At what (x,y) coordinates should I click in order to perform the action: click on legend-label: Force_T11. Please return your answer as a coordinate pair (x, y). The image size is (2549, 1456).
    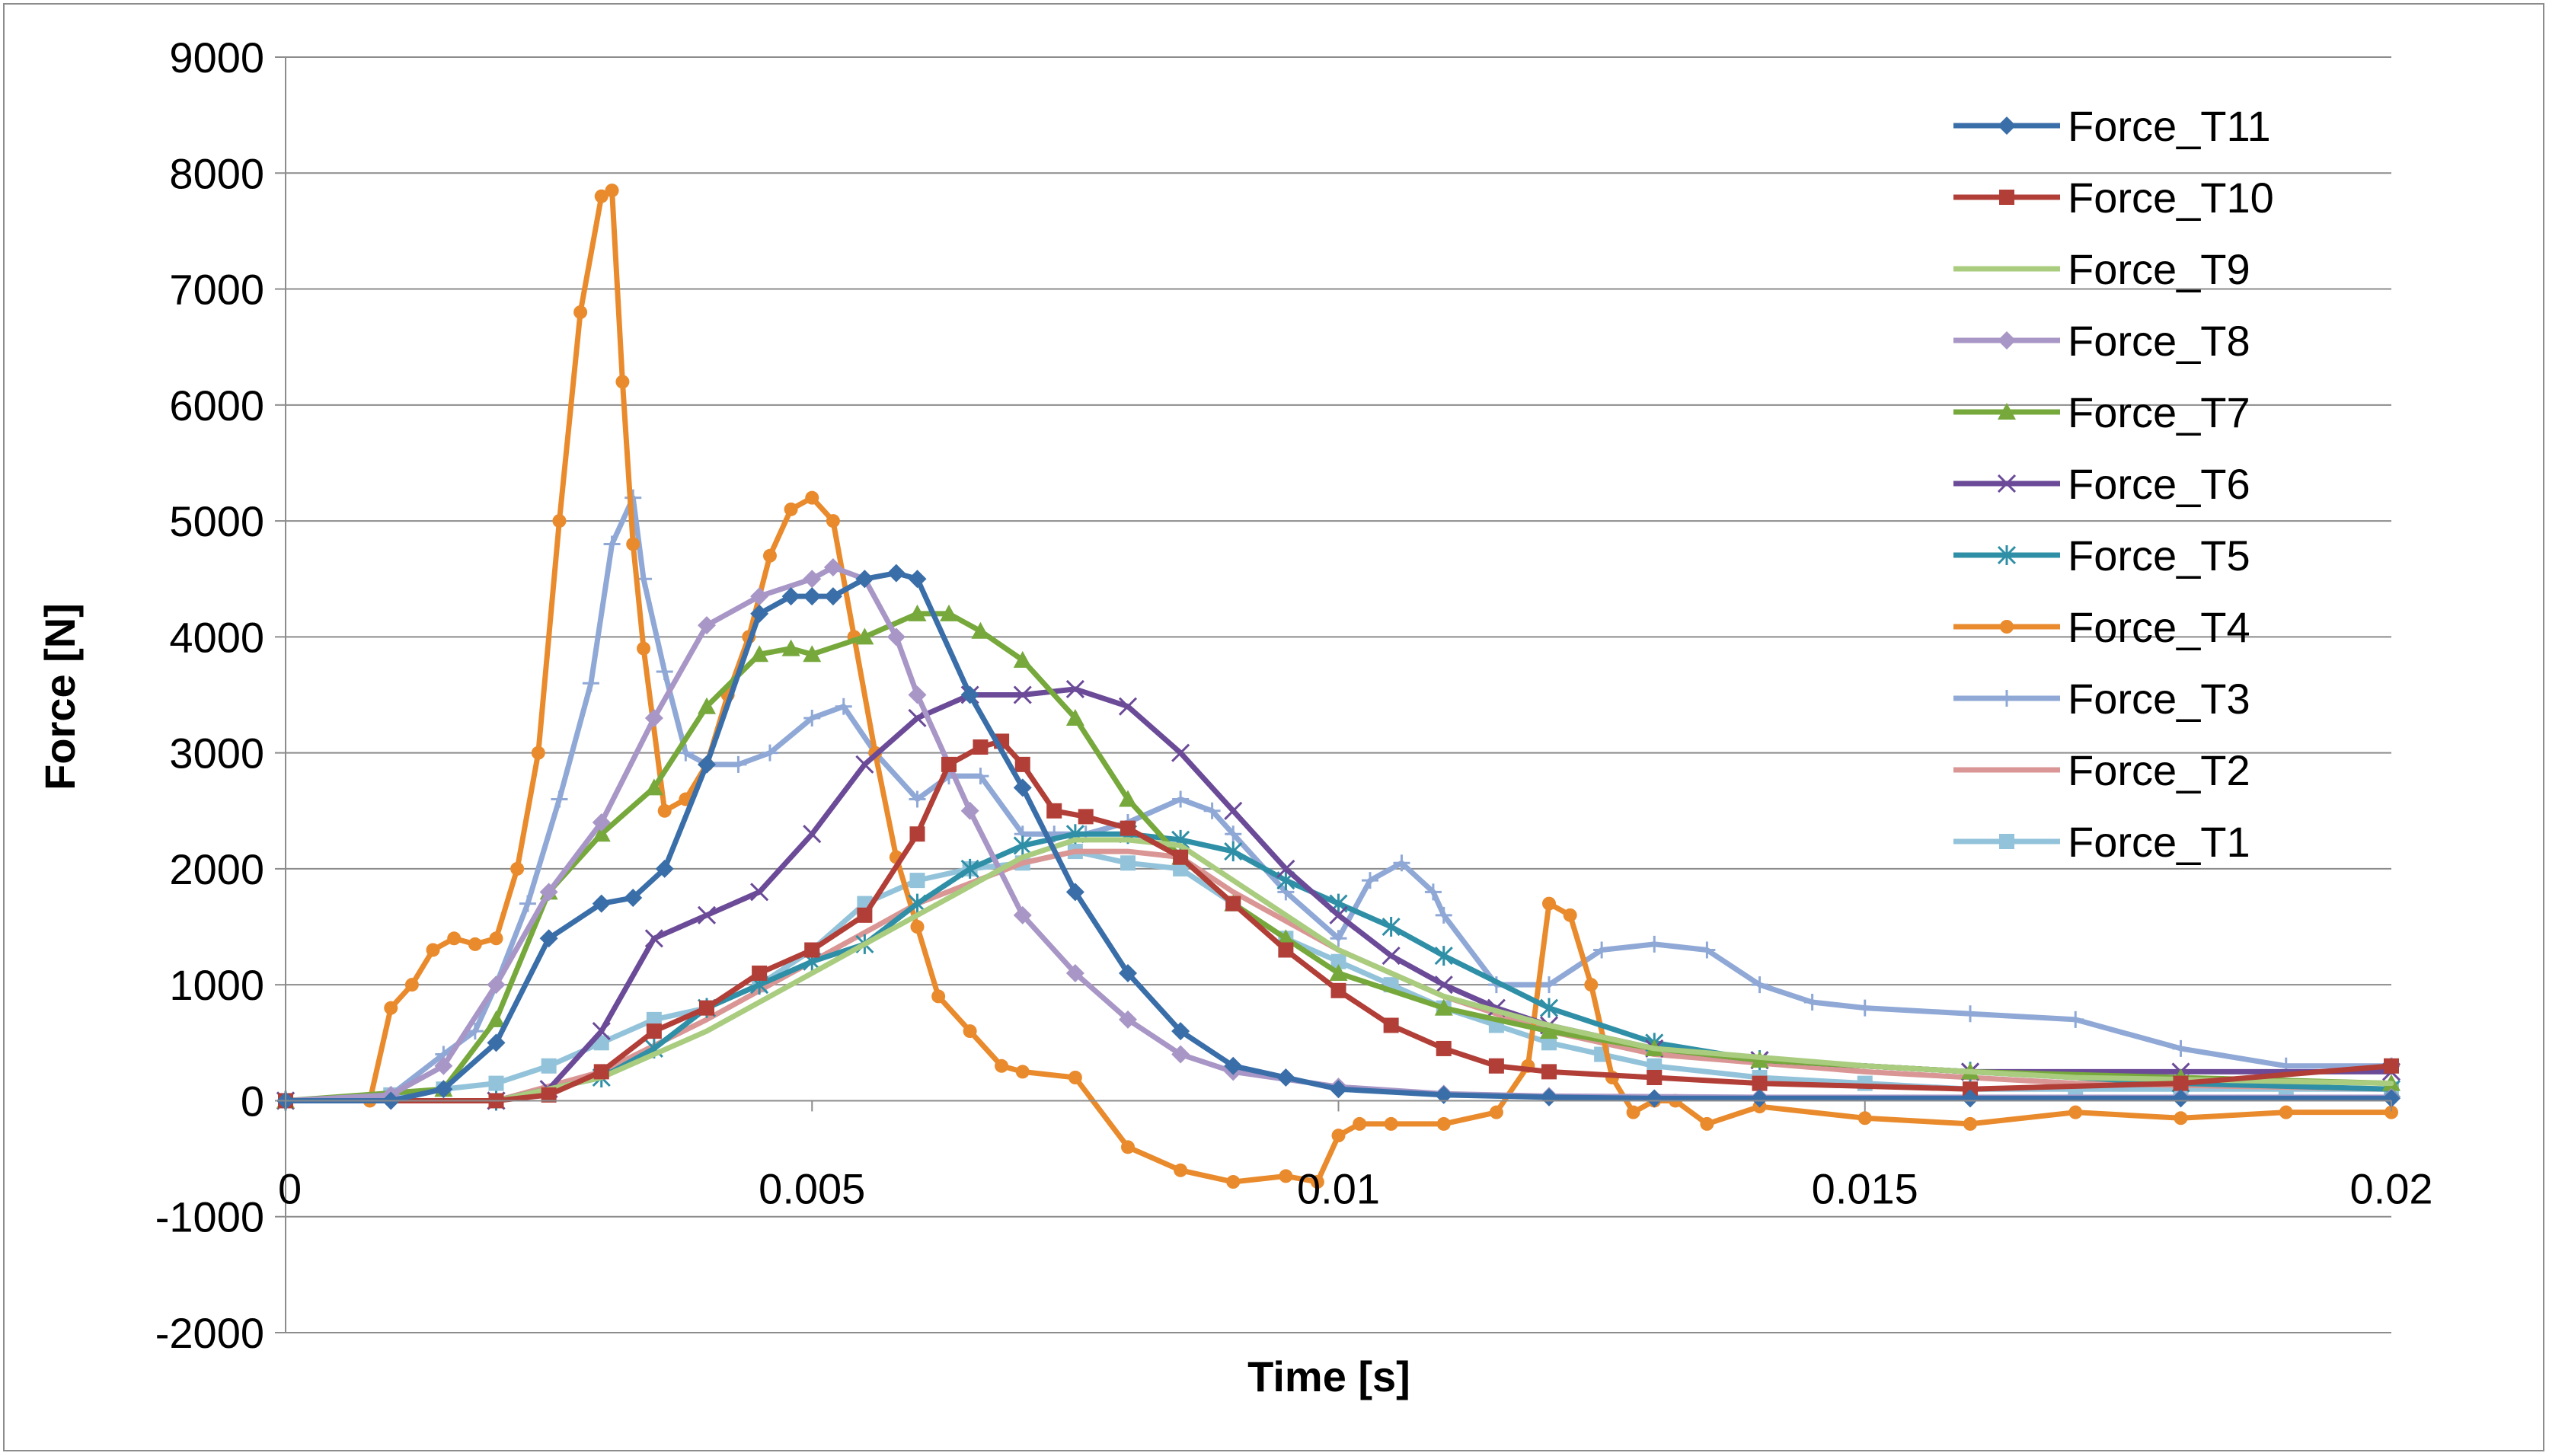
    Looking at the image, I should click on (2169, 126).